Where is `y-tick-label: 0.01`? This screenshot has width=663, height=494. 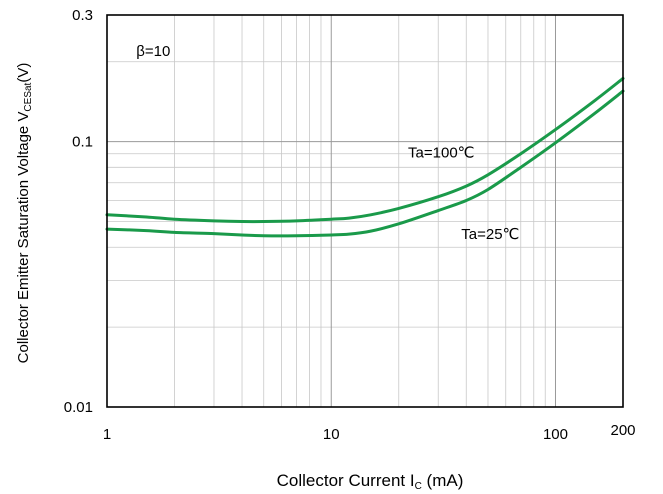 y-tick-label: 0.01 is located at coordinates (78, 407).